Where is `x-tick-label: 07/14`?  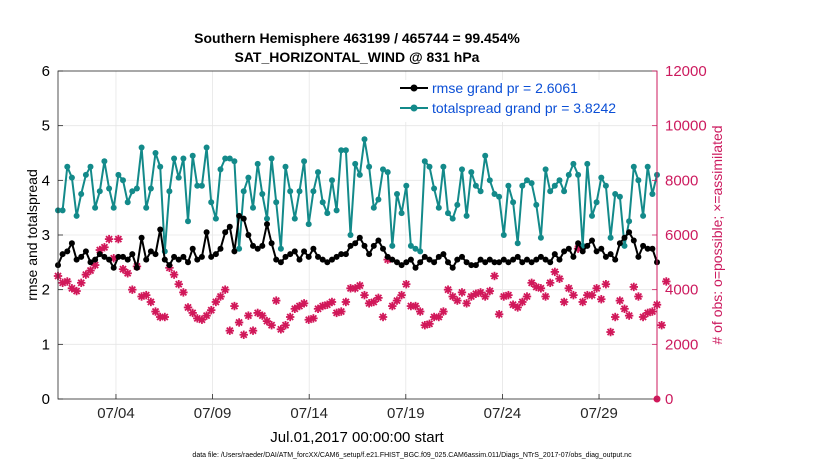
x-tick-label: 07/14 is located at coordinates (309, 413).